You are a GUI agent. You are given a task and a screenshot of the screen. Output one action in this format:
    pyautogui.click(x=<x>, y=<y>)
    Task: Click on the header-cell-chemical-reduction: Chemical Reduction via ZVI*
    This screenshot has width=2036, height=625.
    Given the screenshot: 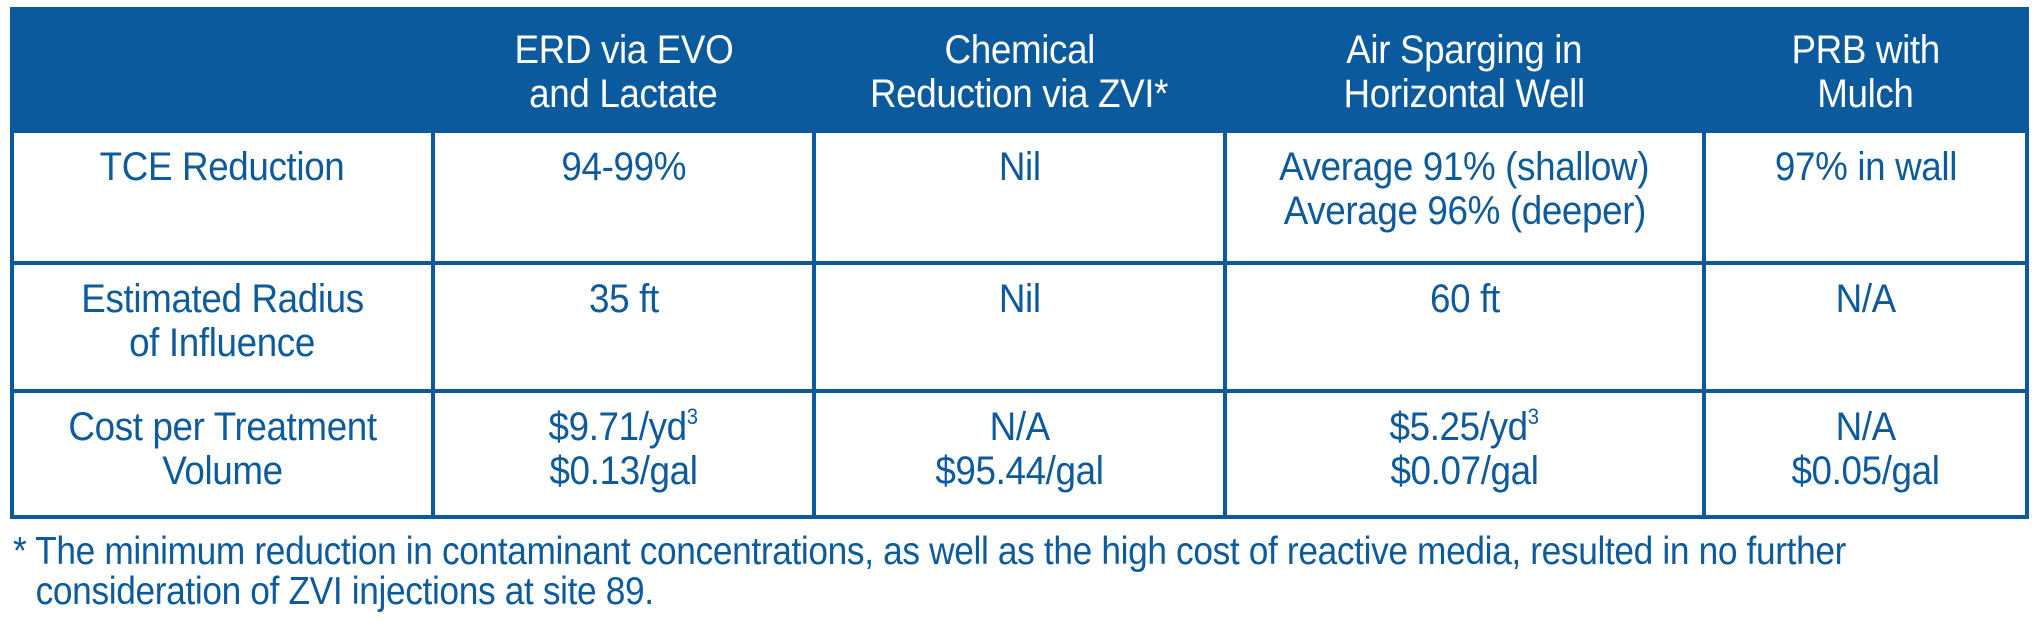 What is the action you would take?
    pyautogui.click(x=1019, y=72)
    